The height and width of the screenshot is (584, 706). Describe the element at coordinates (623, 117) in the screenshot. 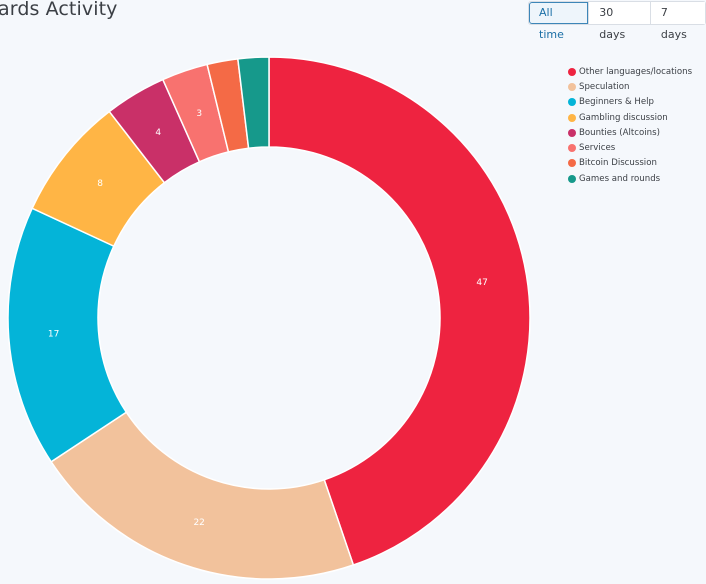

I see `legend-label: Gambling discussion` at that location.